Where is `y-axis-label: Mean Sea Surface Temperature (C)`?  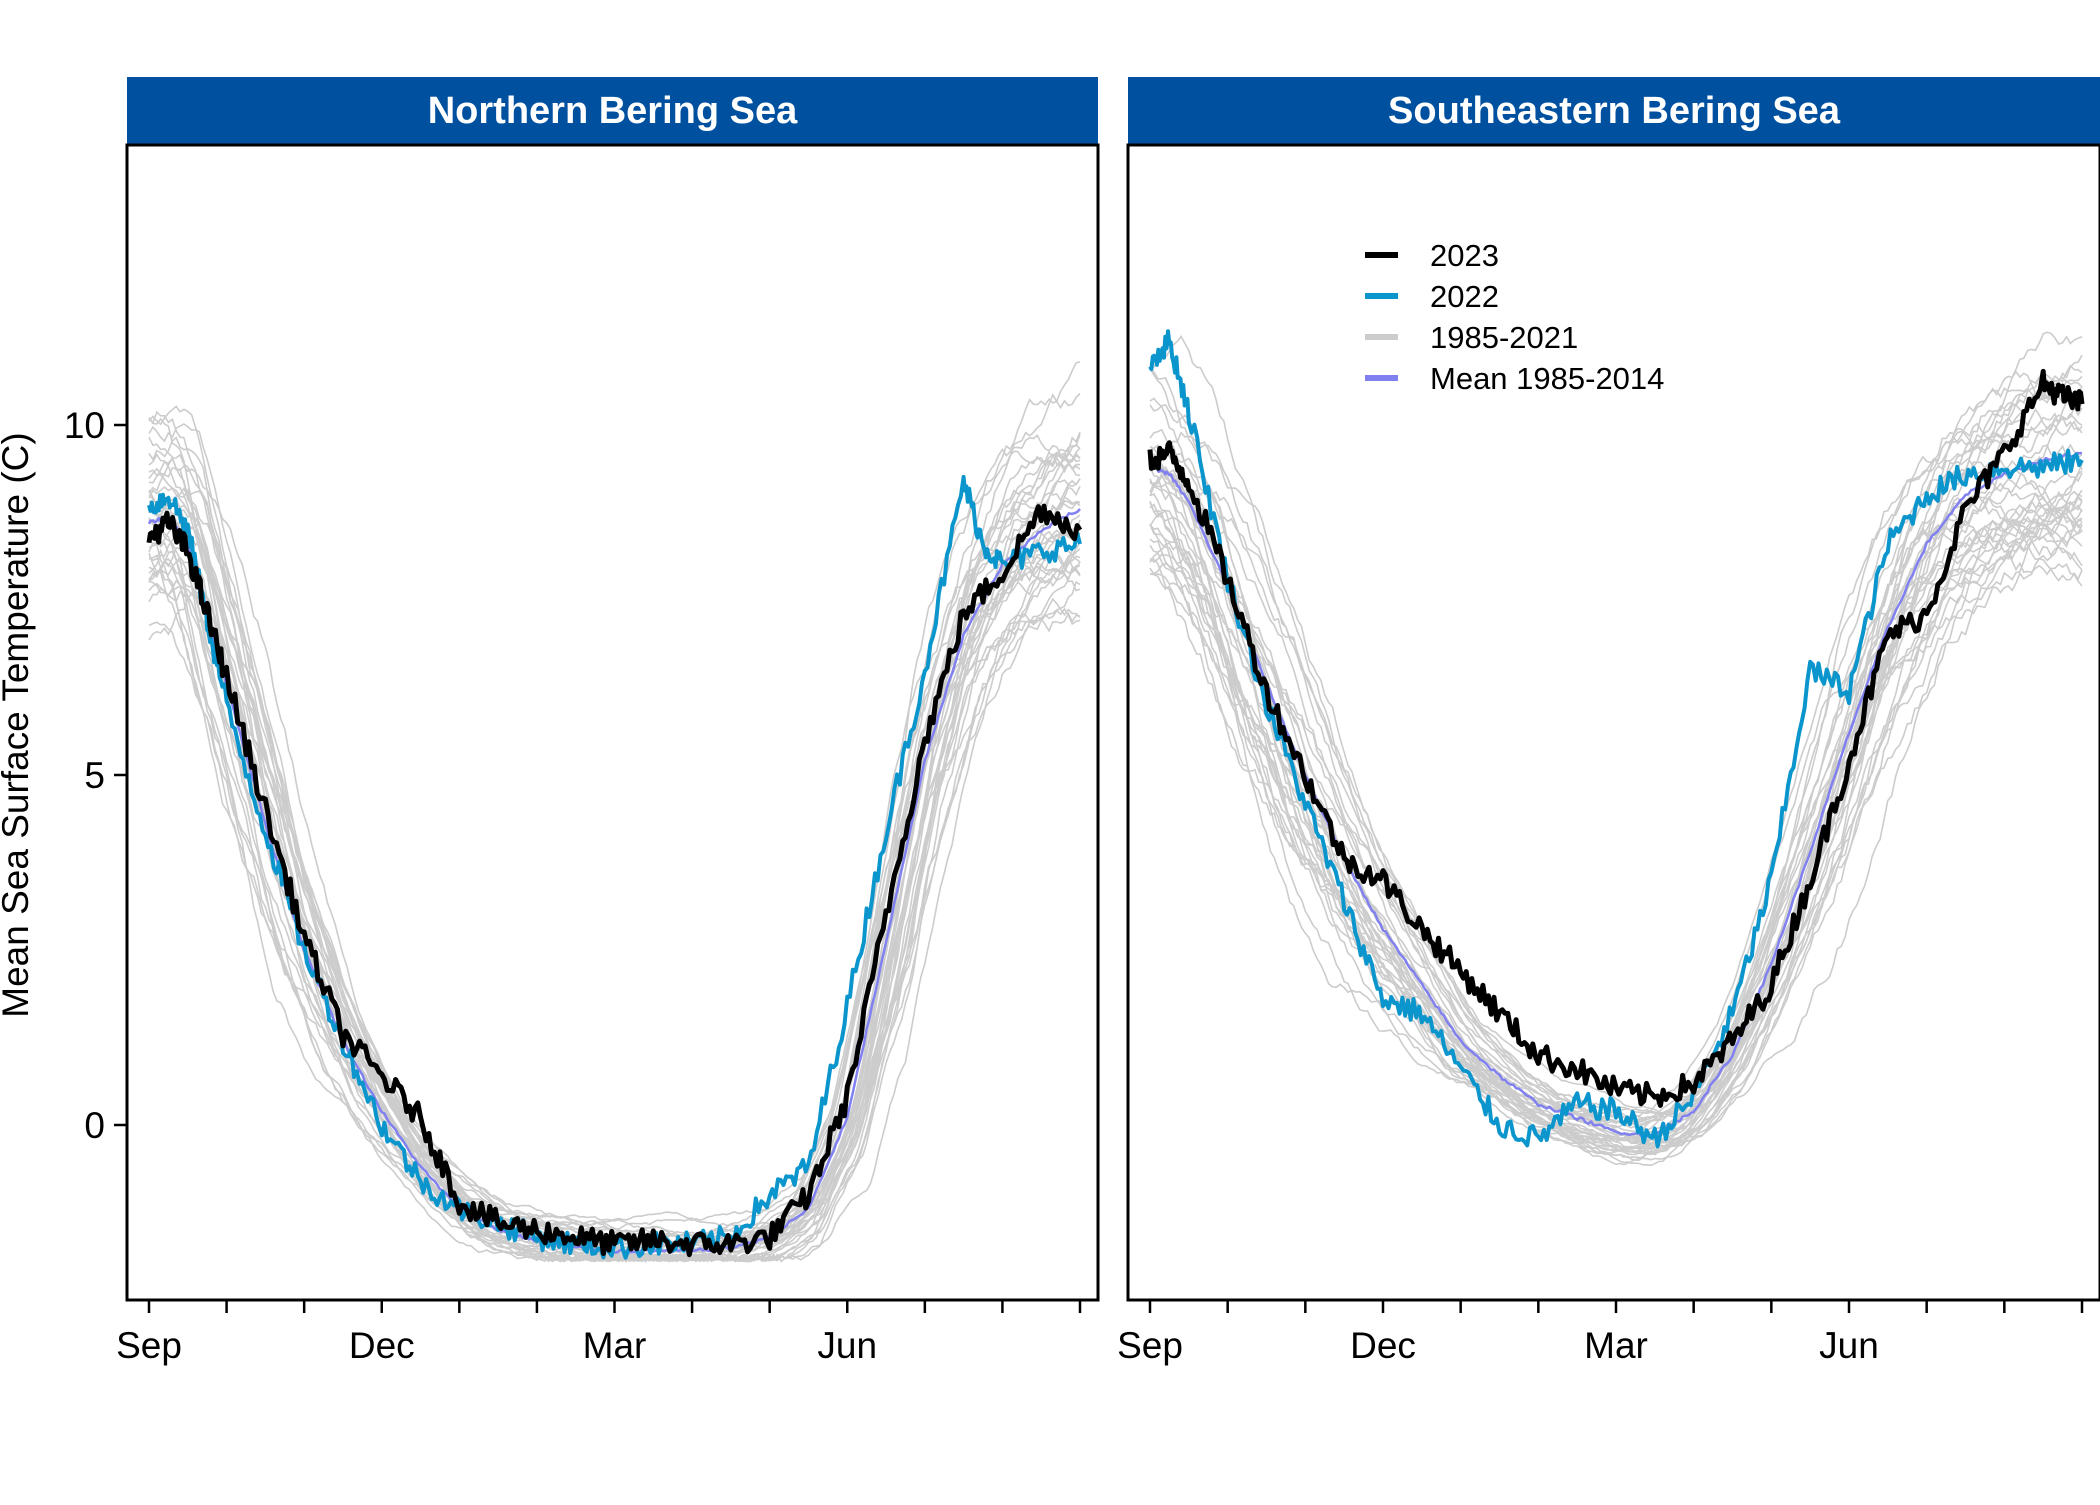
y-axis-label: Mean Sea Surface Temperature (C) is located at coordinates (18, 724).